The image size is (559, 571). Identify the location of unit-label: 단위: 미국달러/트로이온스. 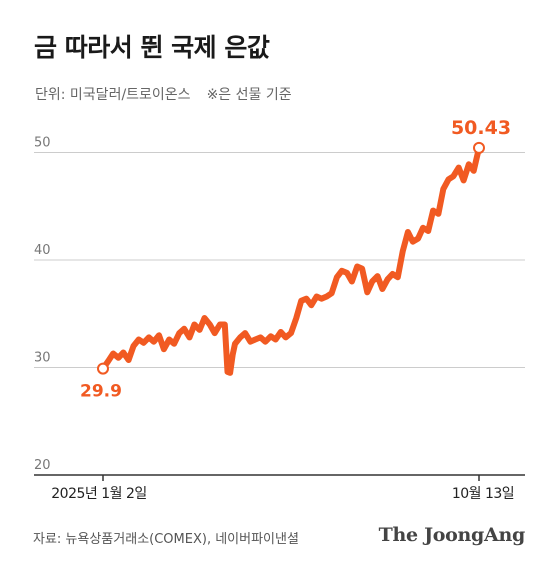
(113, 95).